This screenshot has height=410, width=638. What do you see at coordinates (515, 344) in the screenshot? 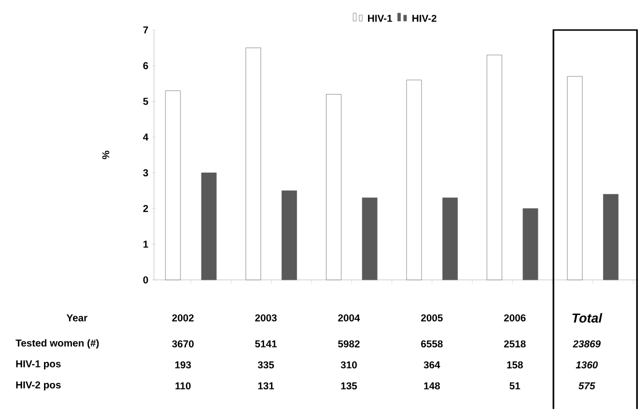
I see `text: 2518` at bounding box center [515, 344].